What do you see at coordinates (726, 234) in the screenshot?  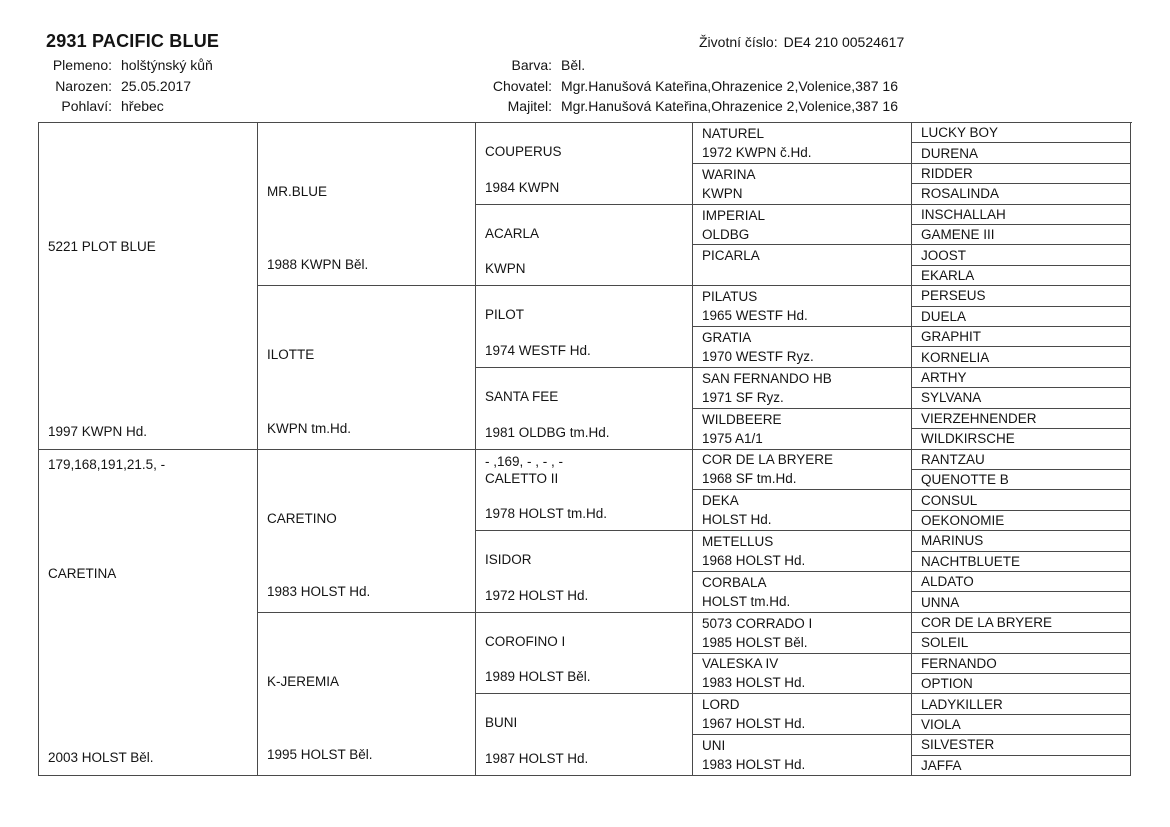 I see `horse-info: OLDBG` at bounding box center [726, 234].